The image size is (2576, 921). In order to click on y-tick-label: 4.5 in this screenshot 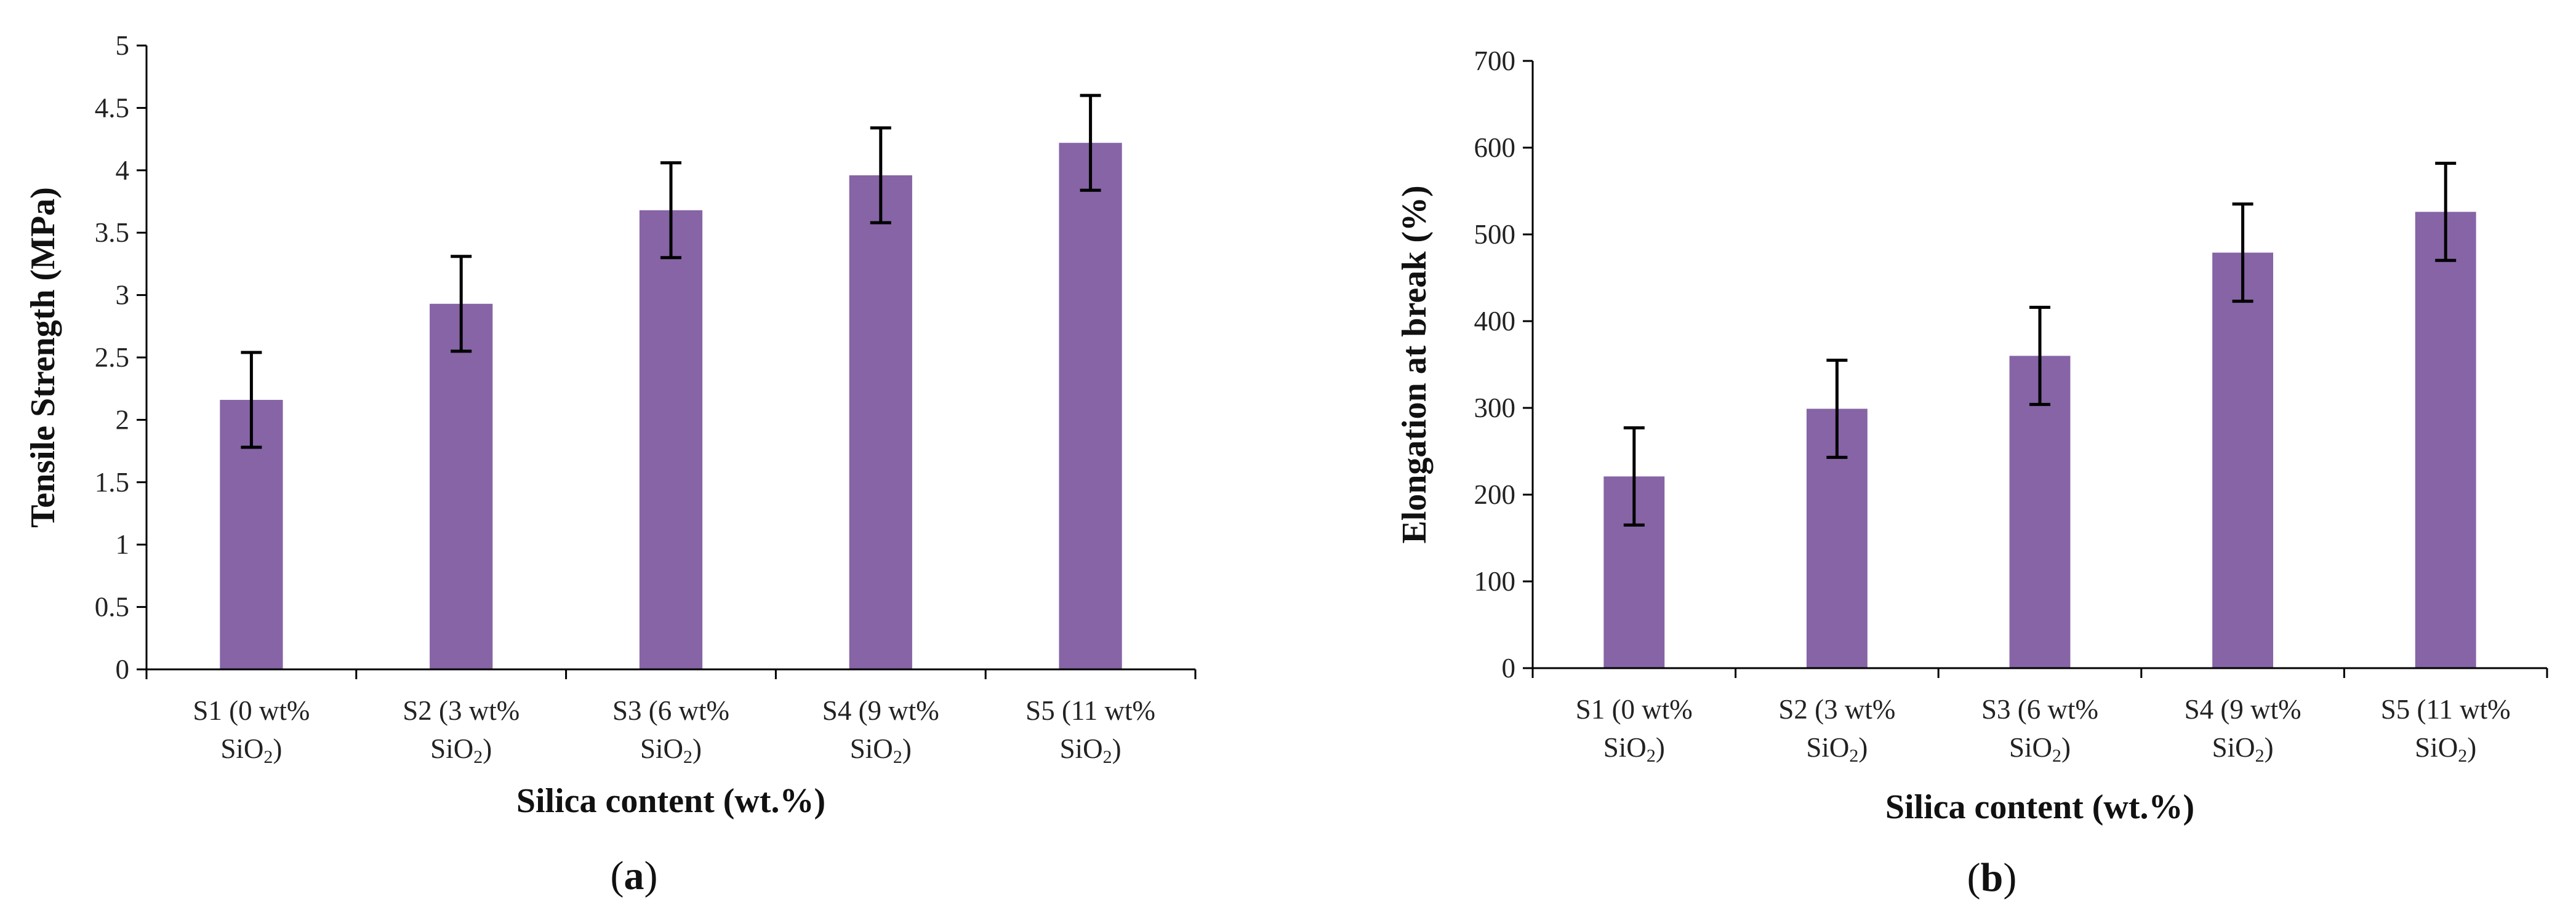, I will do `click(112, 107)`.